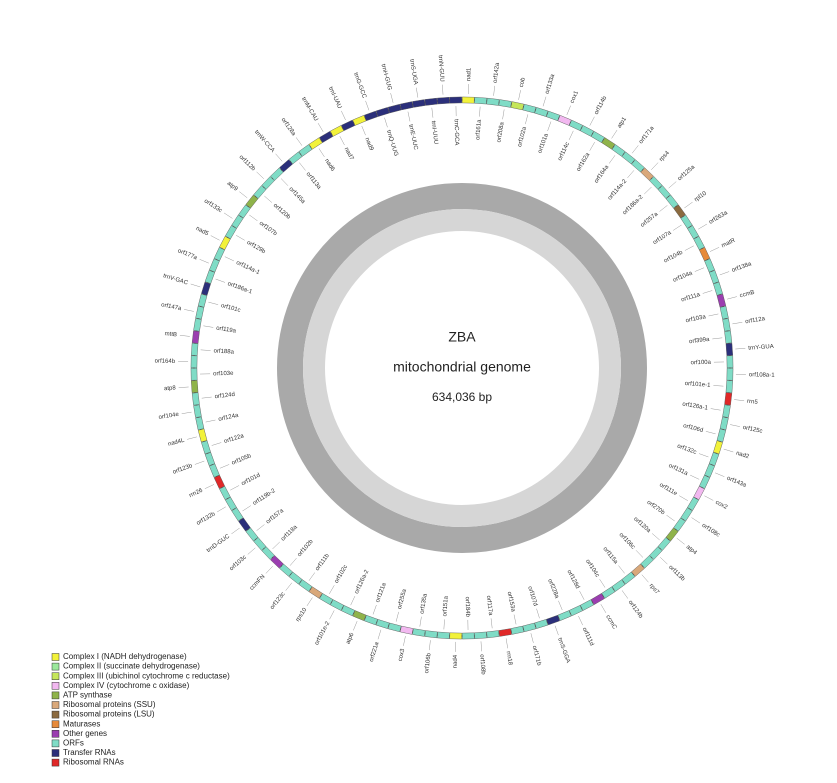 The width and height of the screenshot is (837, 783). Describe the element at coordinates (635, 610) in the screenshot. I see `gene-label: orf124b` at that location.